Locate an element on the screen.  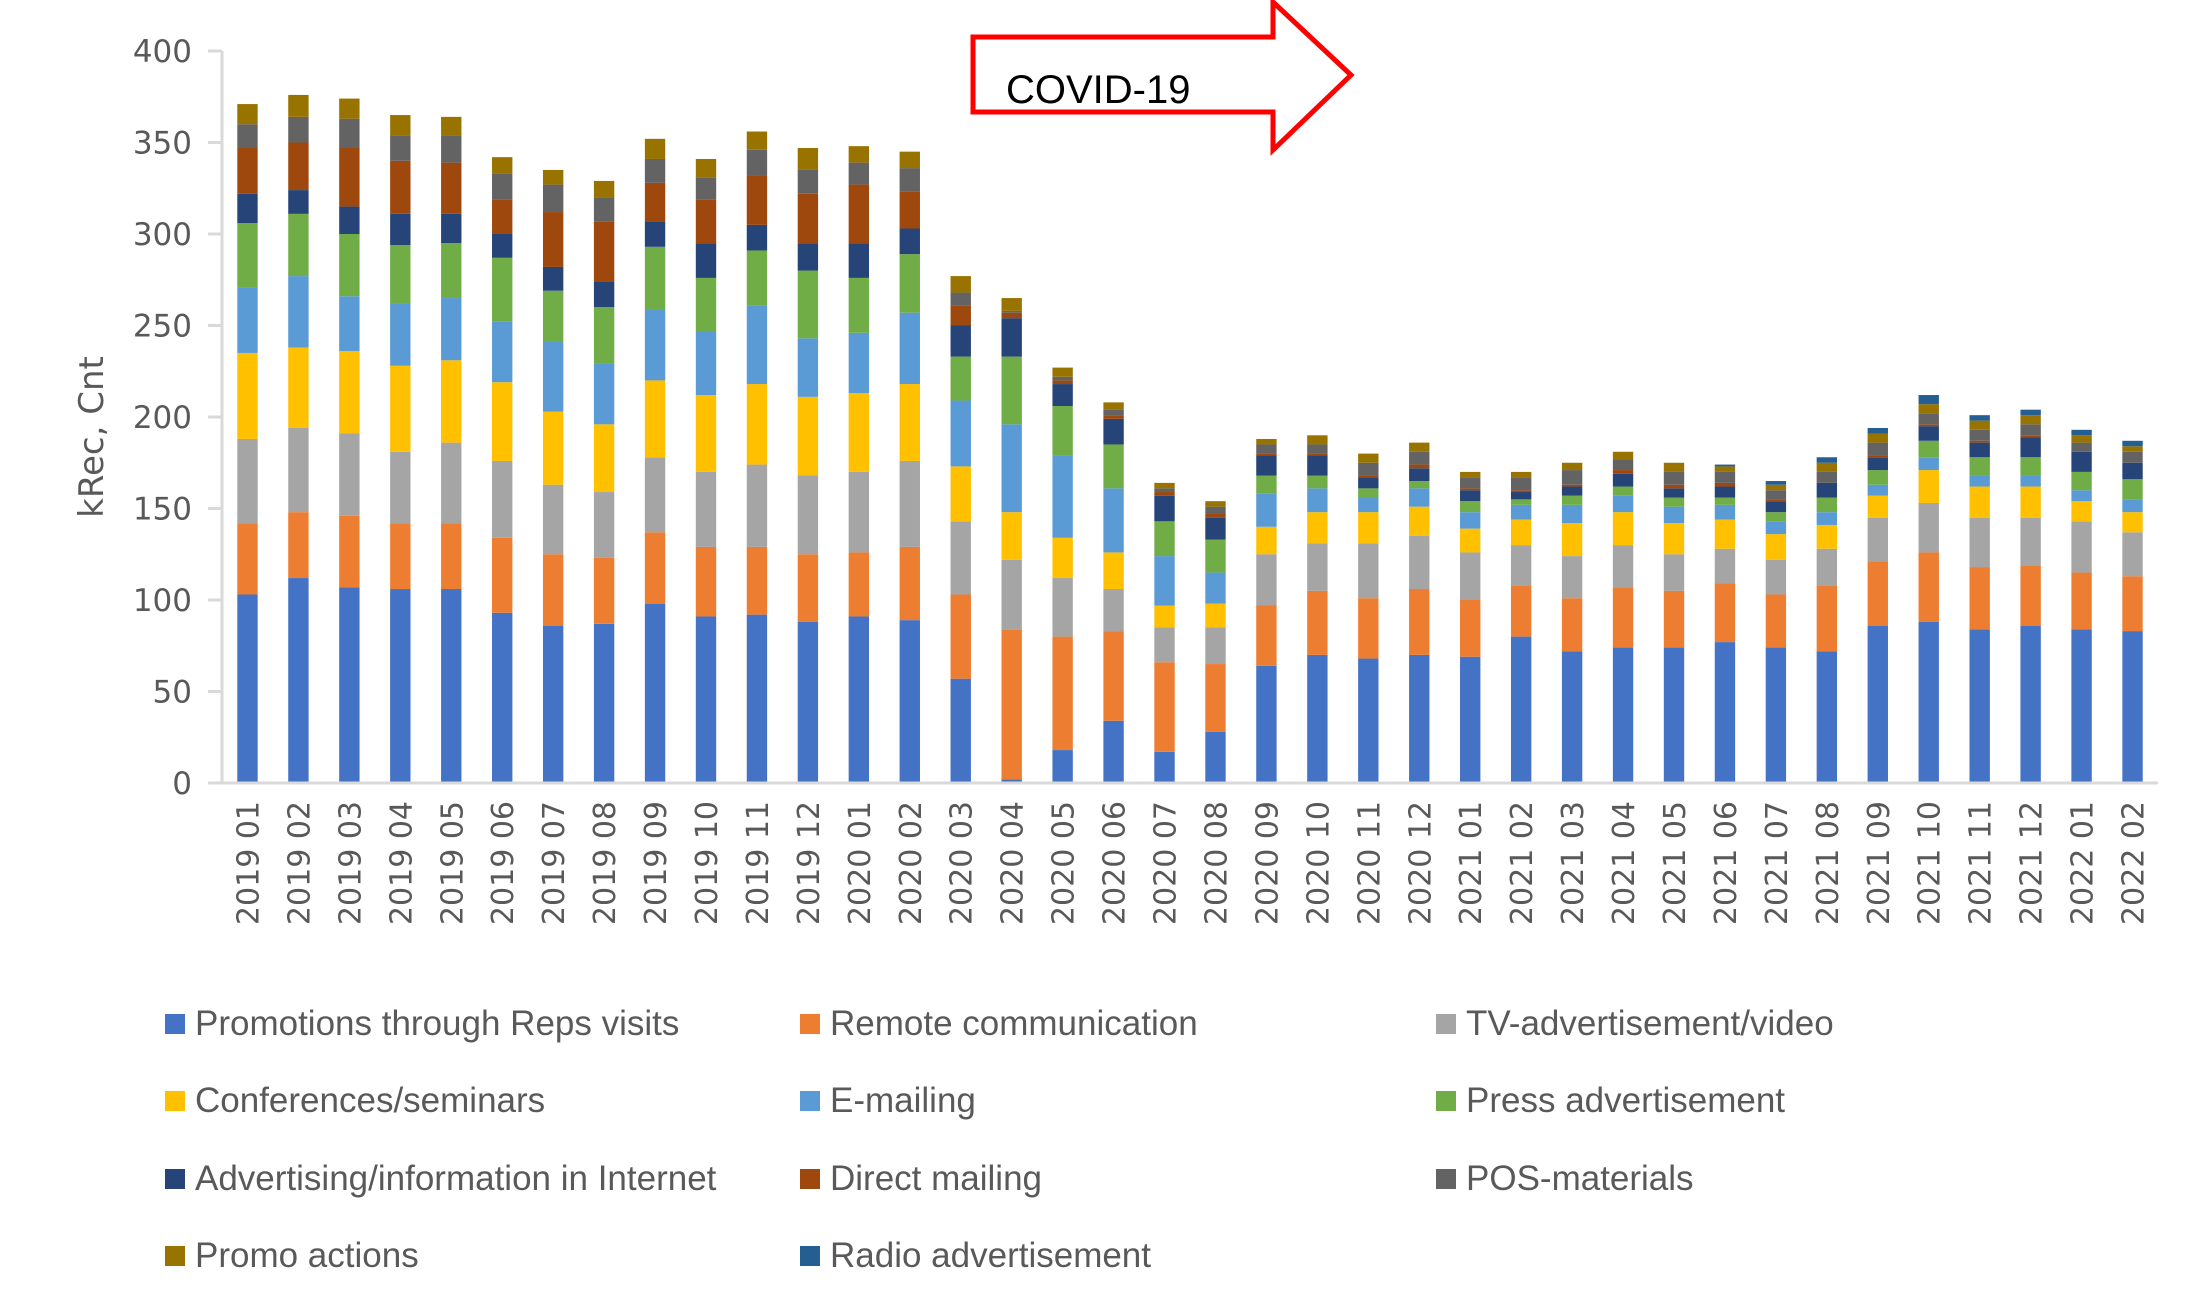
y-tick-label: 300 is located at coordinates (162, 235).